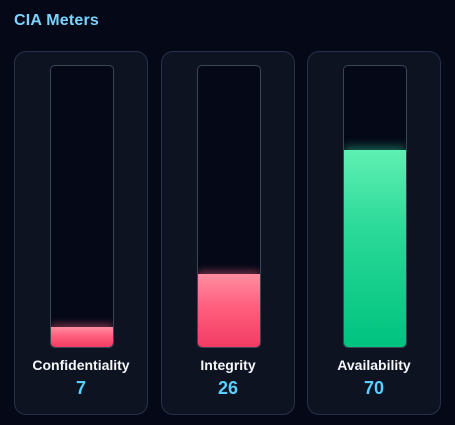 This screenshot has height=425, width=455. Describe the element at coordinates (375, 248) in the screenshot. I see `meter-fill-availability` at that location.